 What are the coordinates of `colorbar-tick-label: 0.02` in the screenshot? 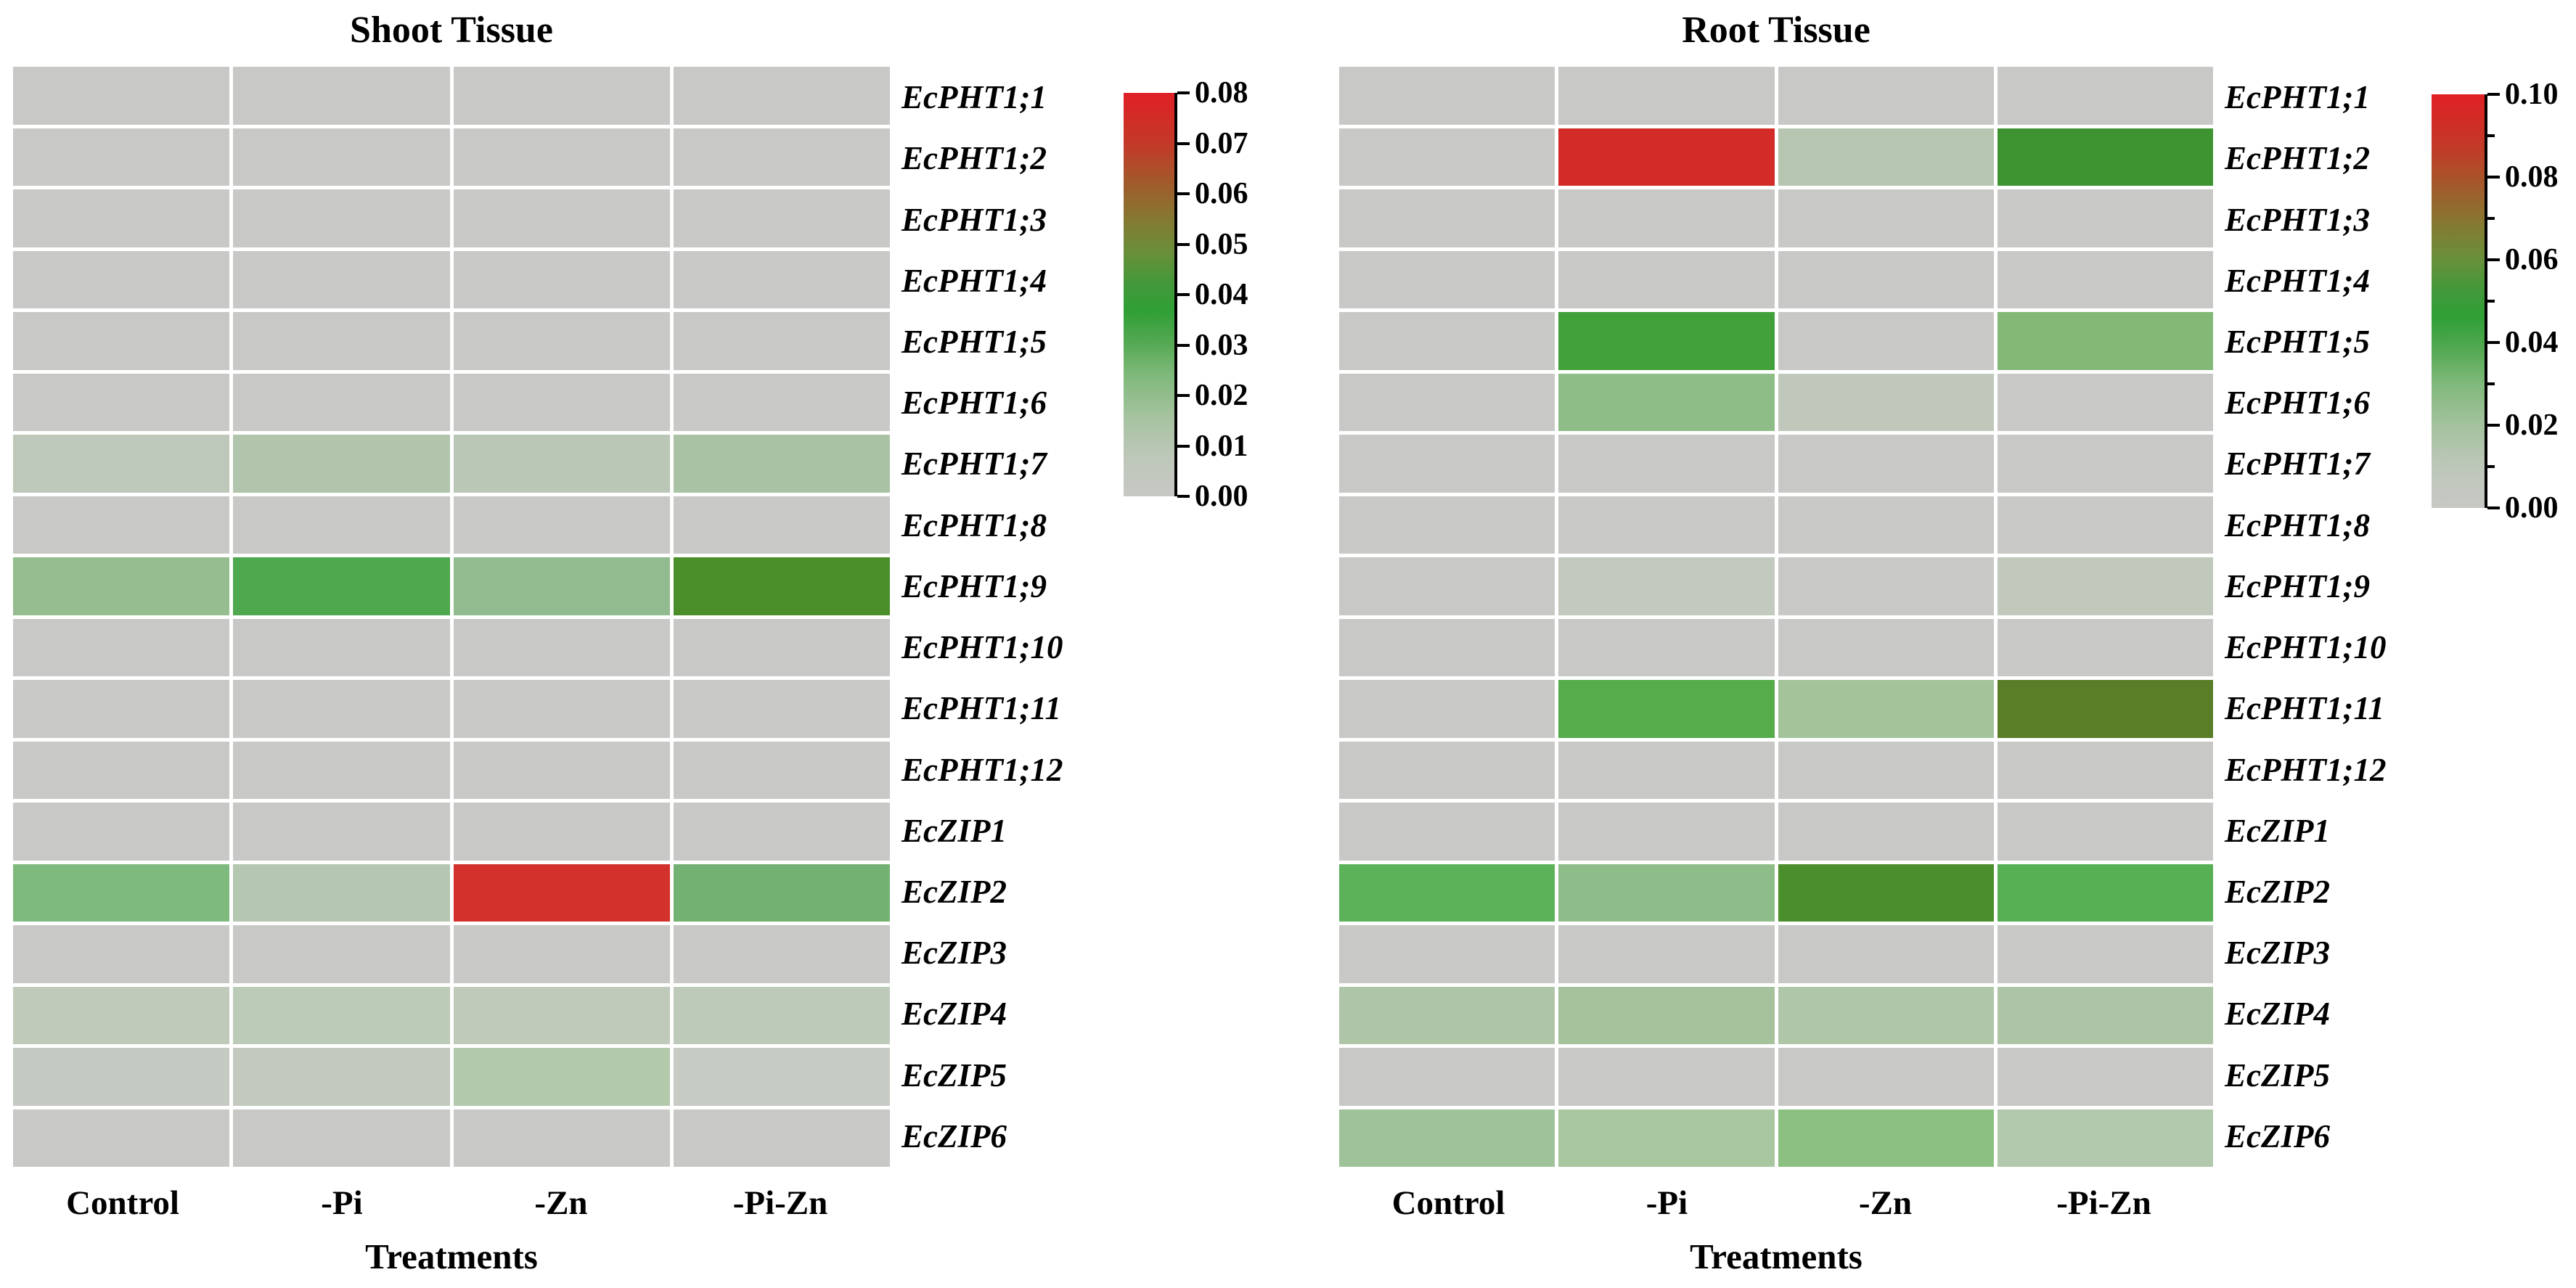 It's located at (1222, 395).